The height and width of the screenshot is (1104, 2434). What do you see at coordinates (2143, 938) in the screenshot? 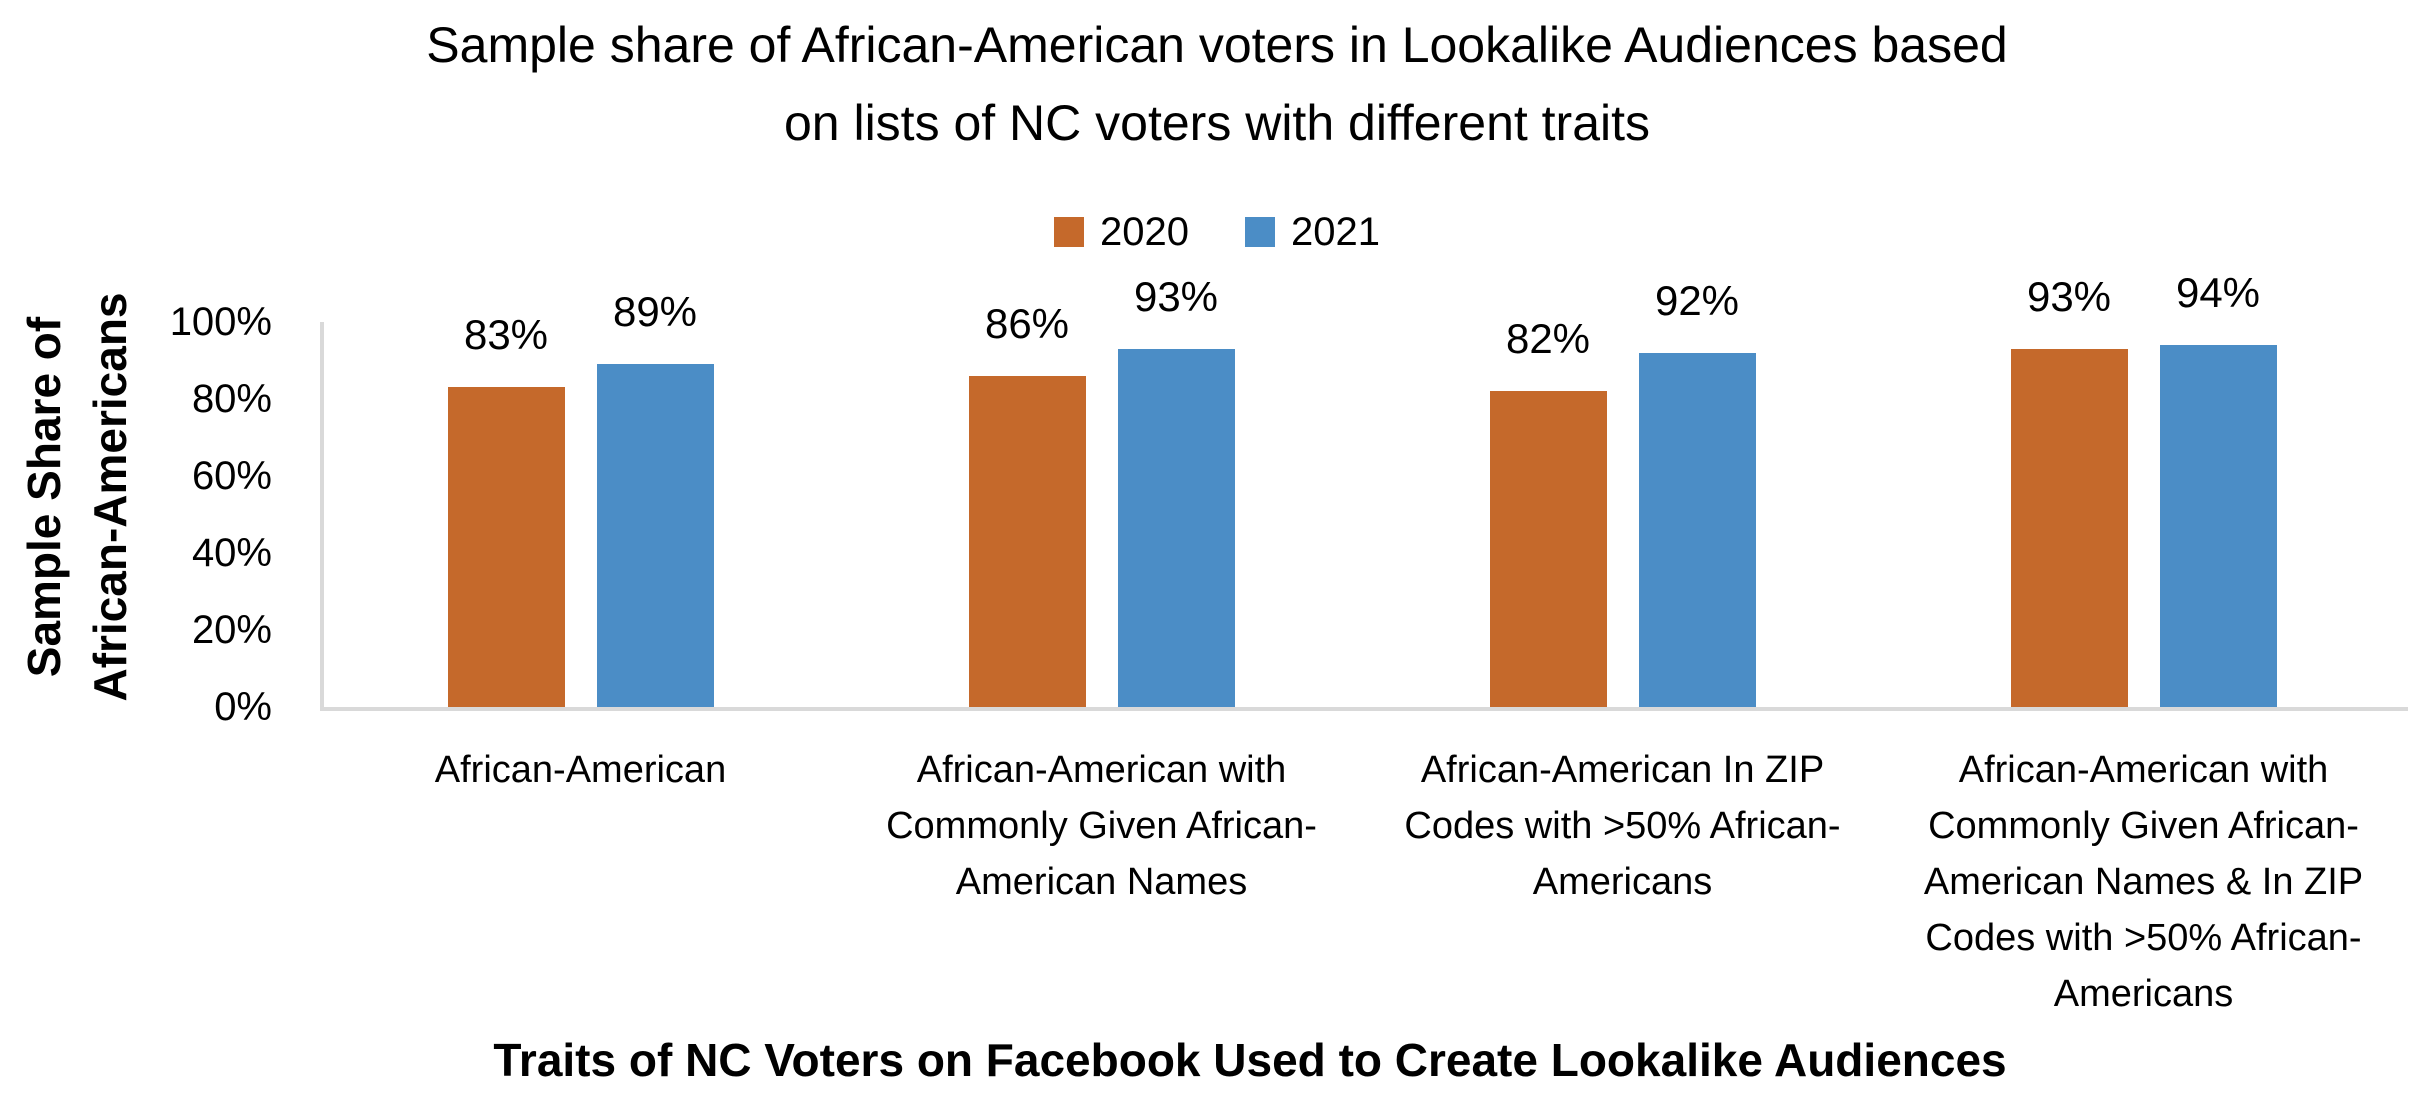
I see `category-label-4-line: Codes with >50% African-` at bounding box center [2143, 938].